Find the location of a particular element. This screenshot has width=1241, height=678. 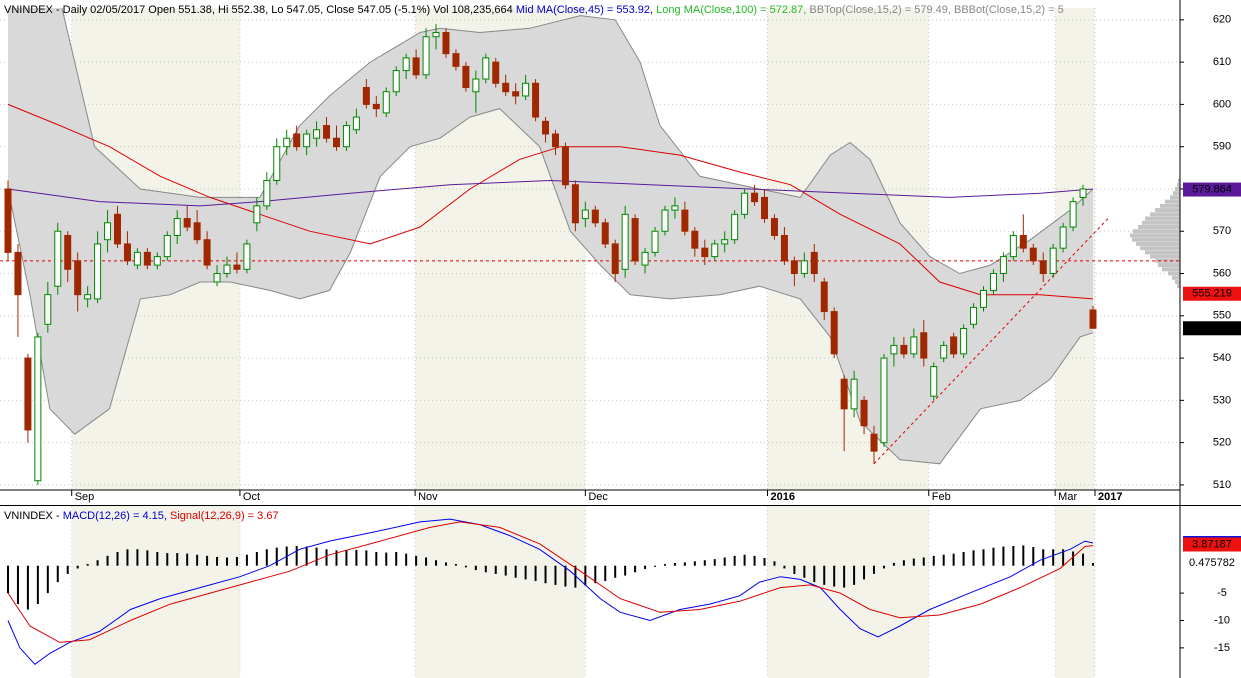

y-tick-label: 570 is located at coordinates (1222, 231).